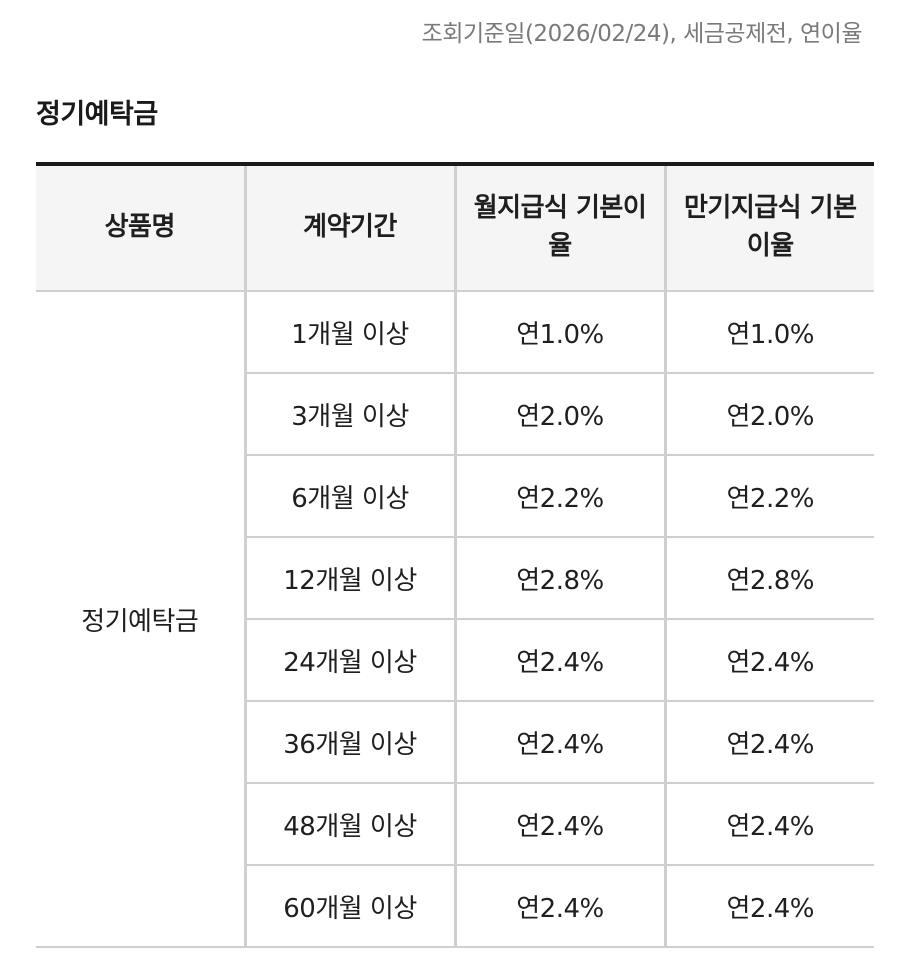  Describe the element at coordinates (768, 496) in the screenshot. I see `maturity-rate-cell: 연2.2%` at that location.